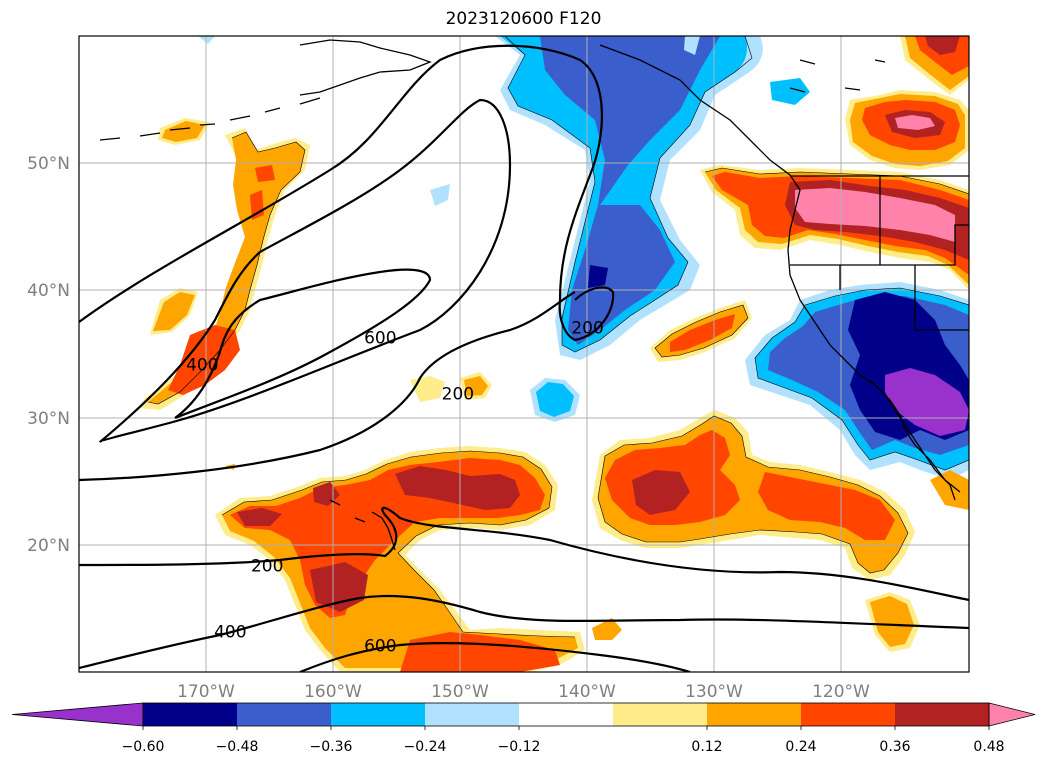  Describe the element at coordinates (48, 164) in the screenshot. I see `lat-label-50n: 50°N` at that location.